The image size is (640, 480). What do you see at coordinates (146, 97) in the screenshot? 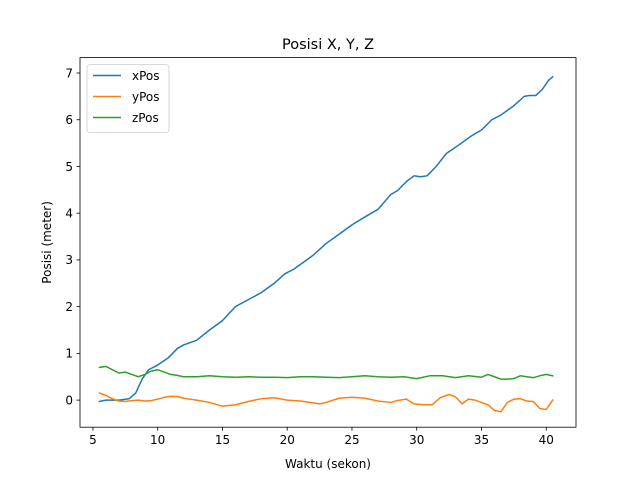
I see `legend-label-yPos: yPos` at bounding box center [146, 97].